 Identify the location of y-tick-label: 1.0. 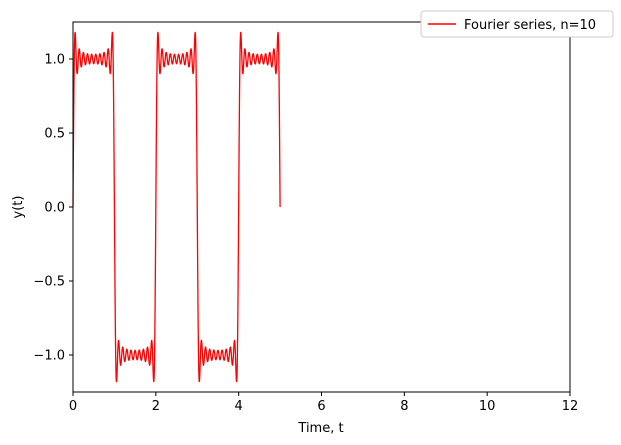
(54, 60).